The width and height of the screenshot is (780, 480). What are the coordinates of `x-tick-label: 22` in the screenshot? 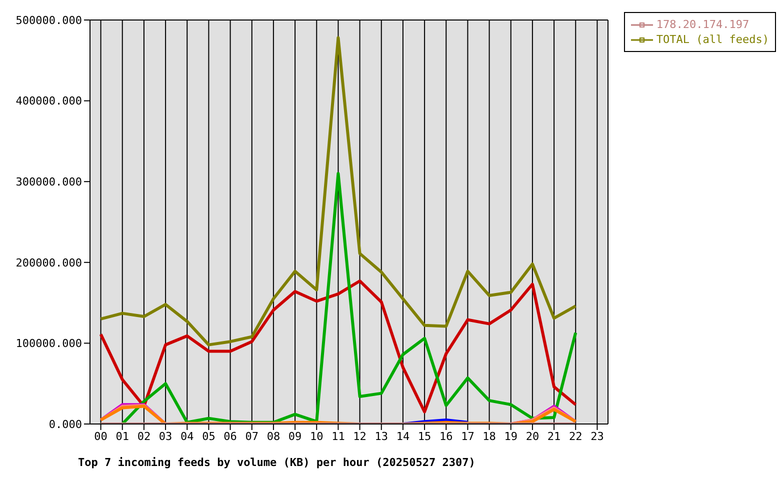 It's located at (575, 436).